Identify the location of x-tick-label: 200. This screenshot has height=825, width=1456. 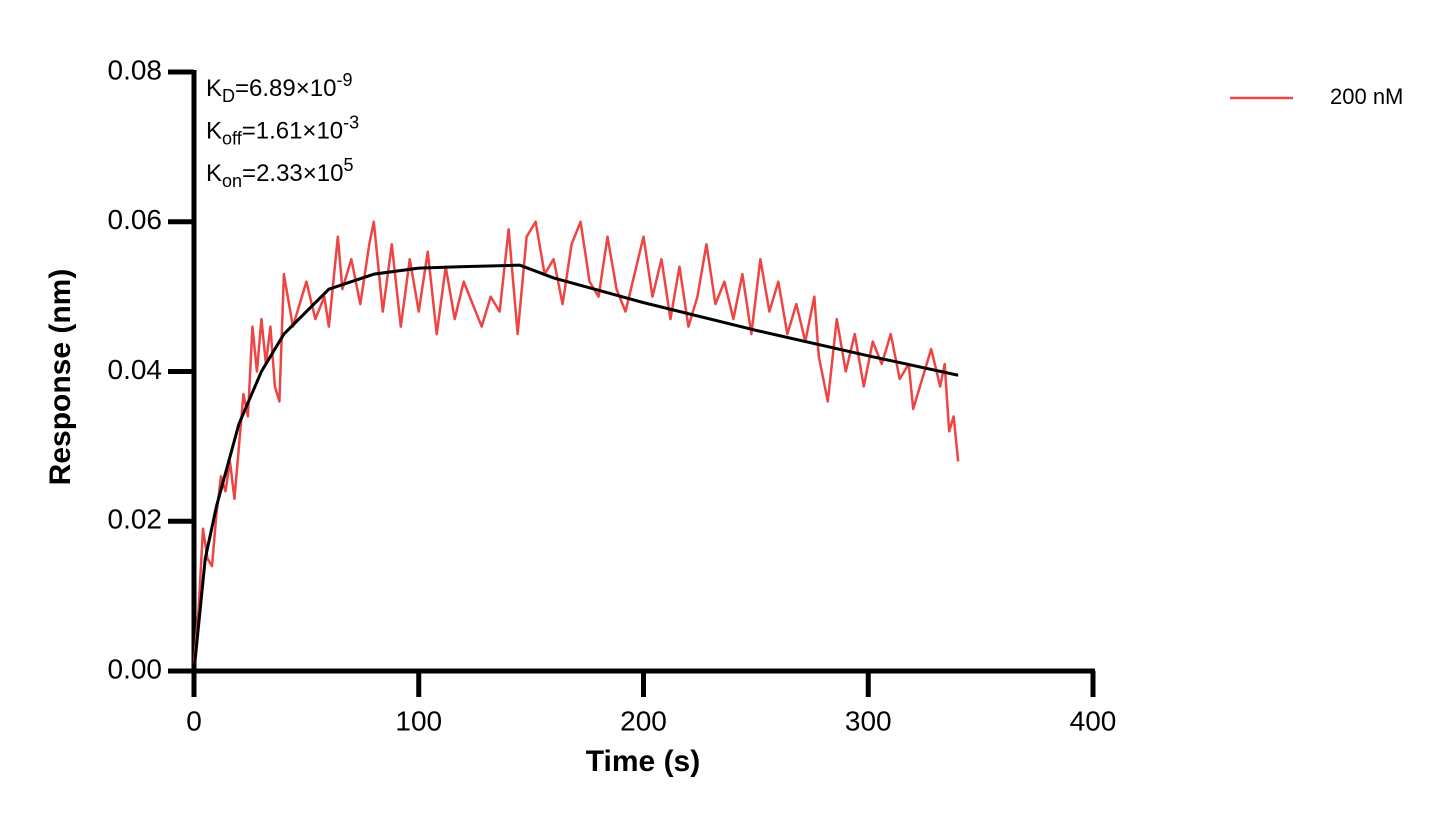
(643, 720).